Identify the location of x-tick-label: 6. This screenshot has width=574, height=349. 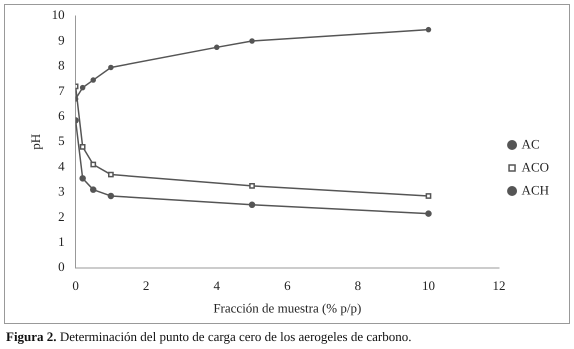
(288, 286).